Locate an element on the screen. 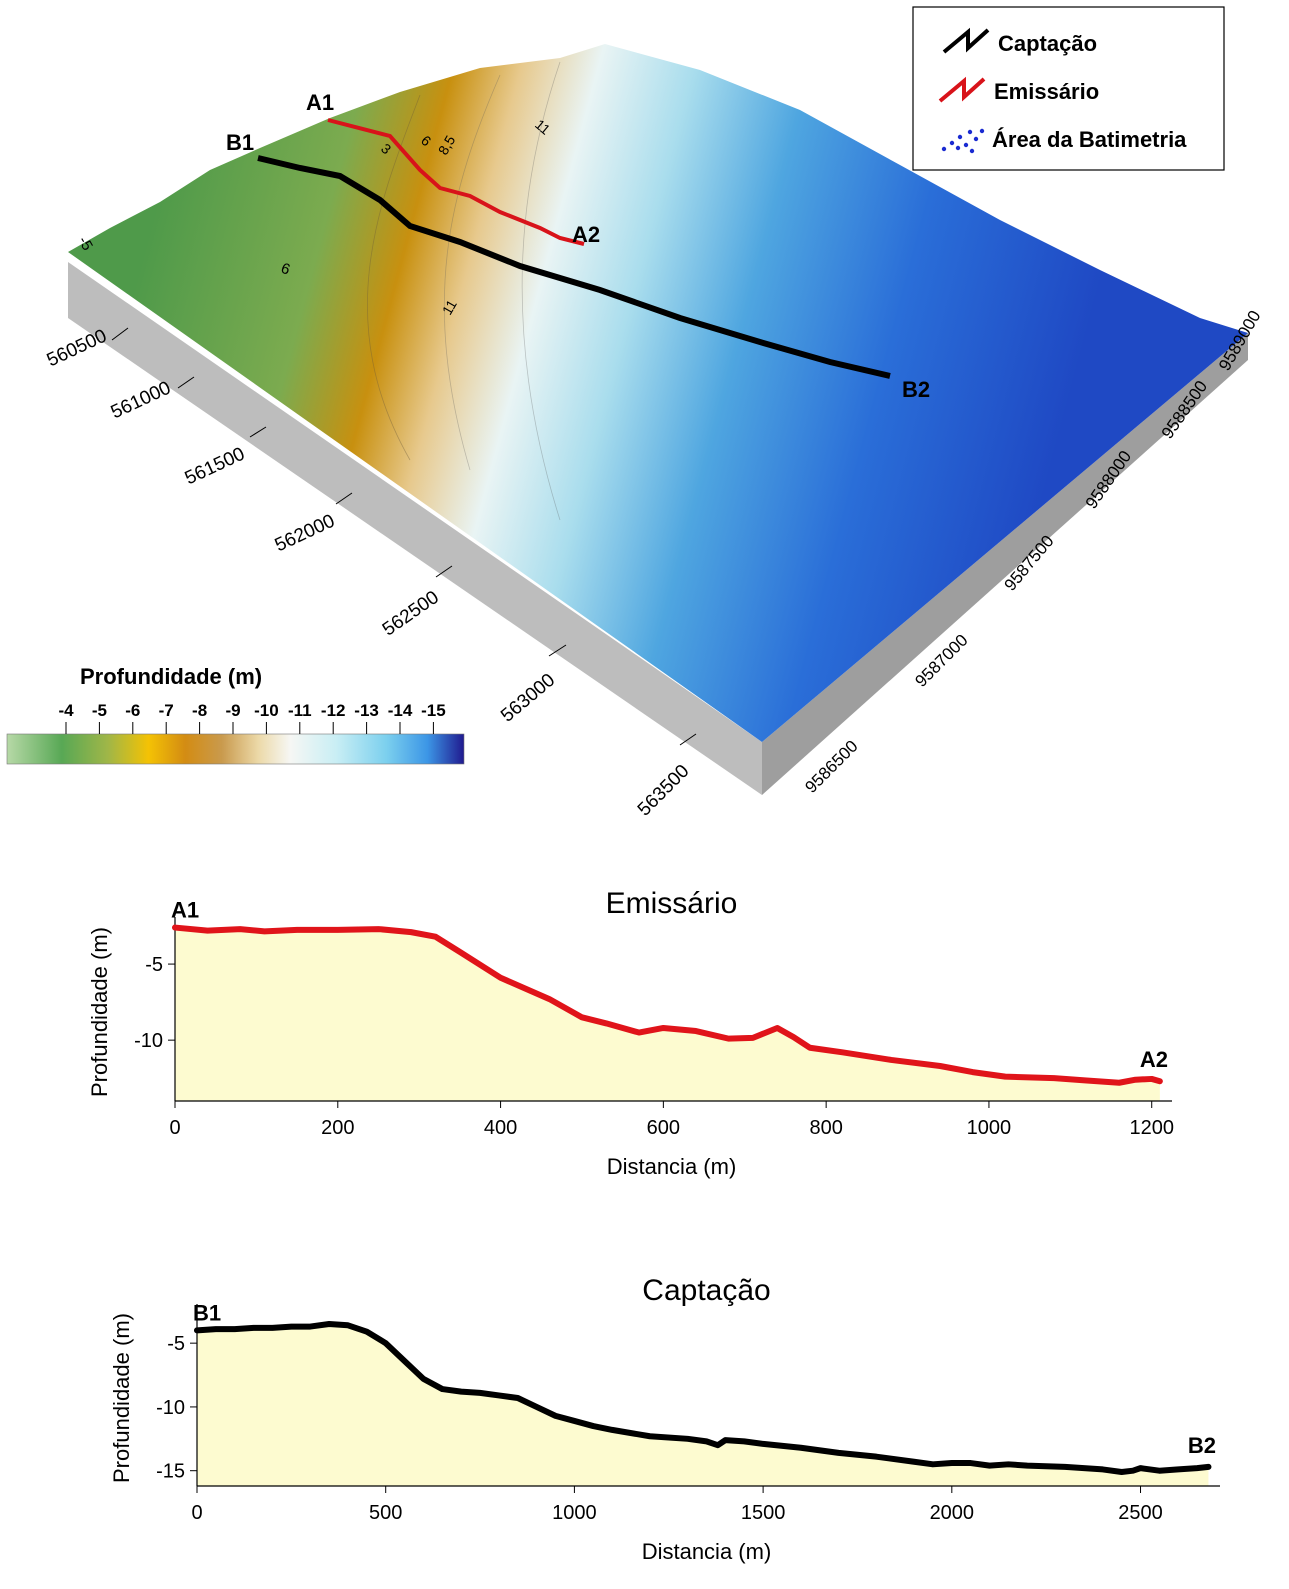 The image size is (1289, 1589). x-tick-label: 200 is located at coordinates (337, 1128).